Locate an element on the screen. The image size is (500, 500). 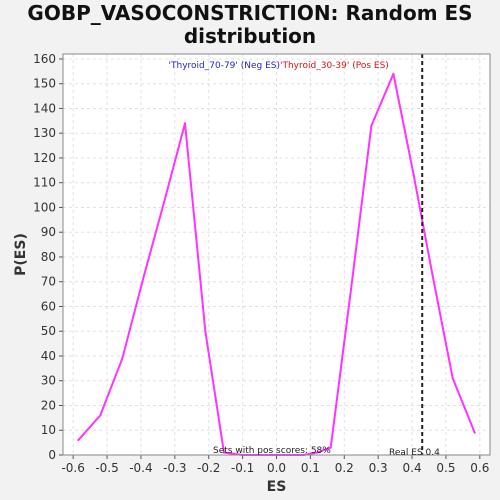
x-tick-label: -0.6 is located at coordinates (72, 468).